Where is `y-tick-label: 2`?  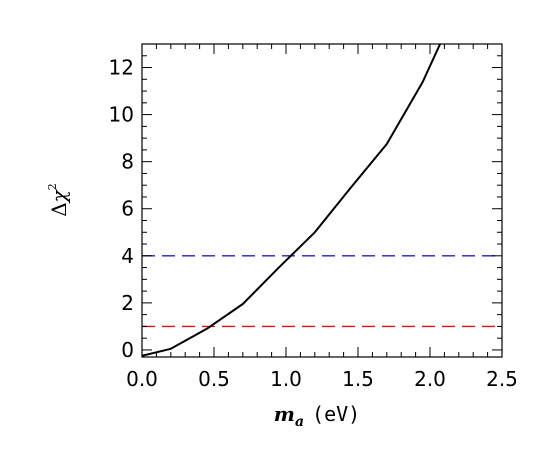 y-tick-label: 2 is located at coordinates (127, 303).